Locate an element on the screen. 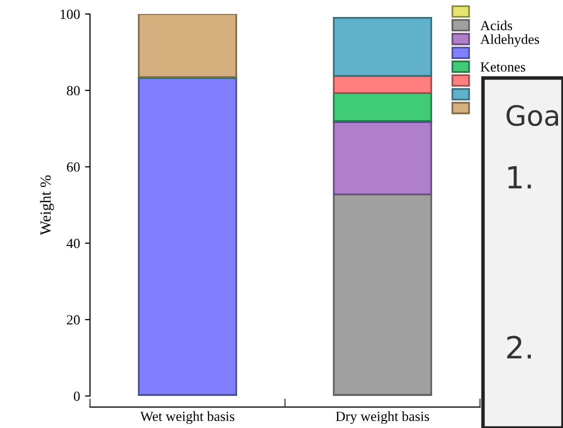 This screenshot has height=428, width=563. x-tick-label: Wet weight basis is located at coordinates (187, 417).